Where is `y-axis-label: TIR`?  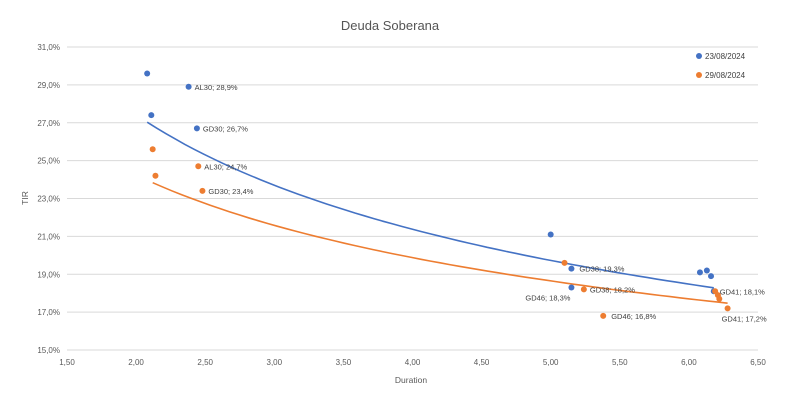 y-axis-label: TIR is located at coordinates (25, 198).